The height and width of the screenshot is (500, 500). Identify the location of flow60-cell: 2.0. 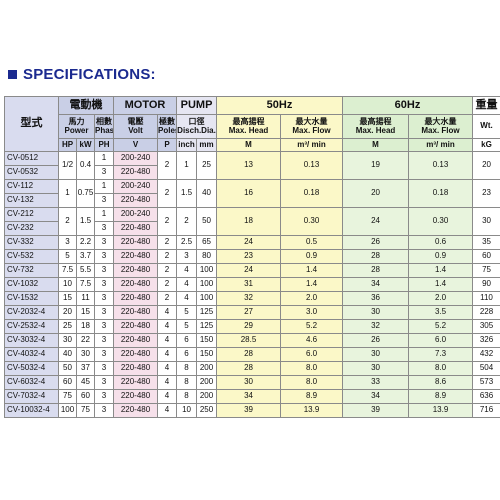
(441, 298).